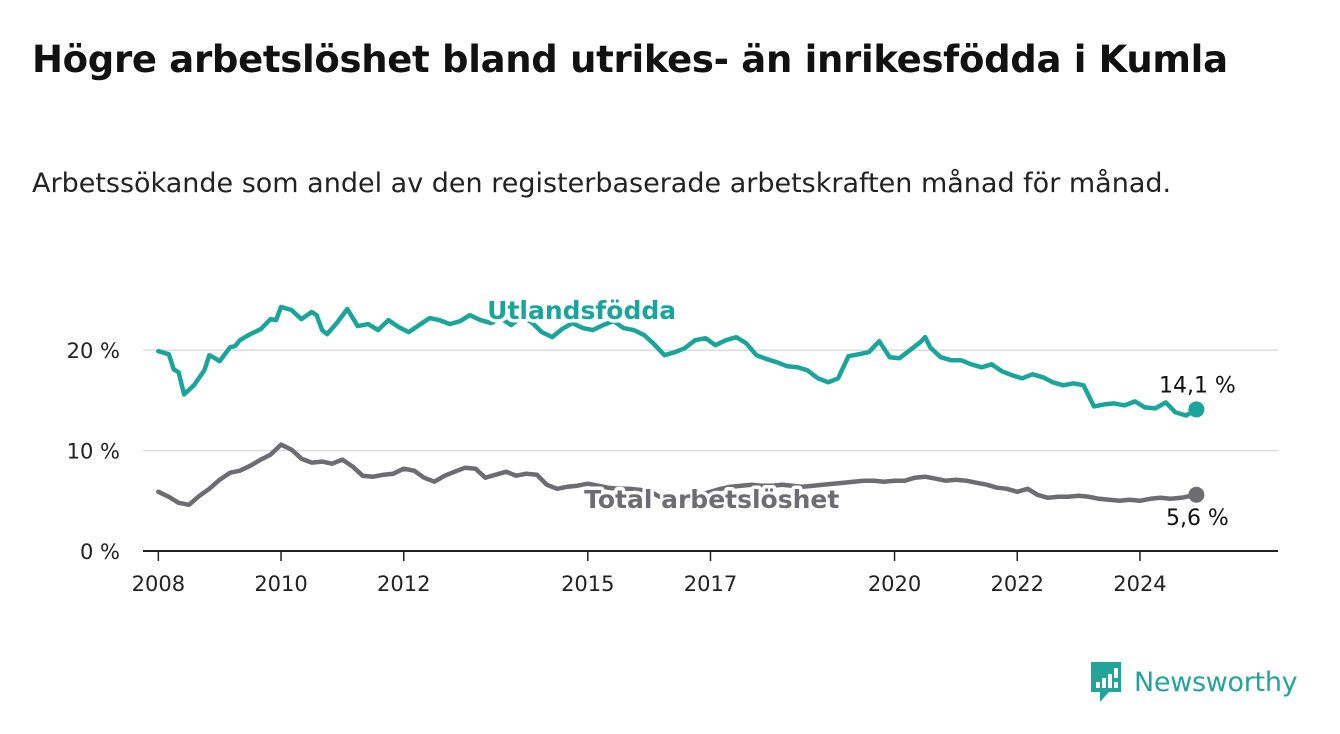 The width and height of the screenshot is (1340, 734). Describe the element at coordinates (663, 405) in the screenshot. I see `series-annotations: Utlandsfödda Total arbetslöshet` at that location.